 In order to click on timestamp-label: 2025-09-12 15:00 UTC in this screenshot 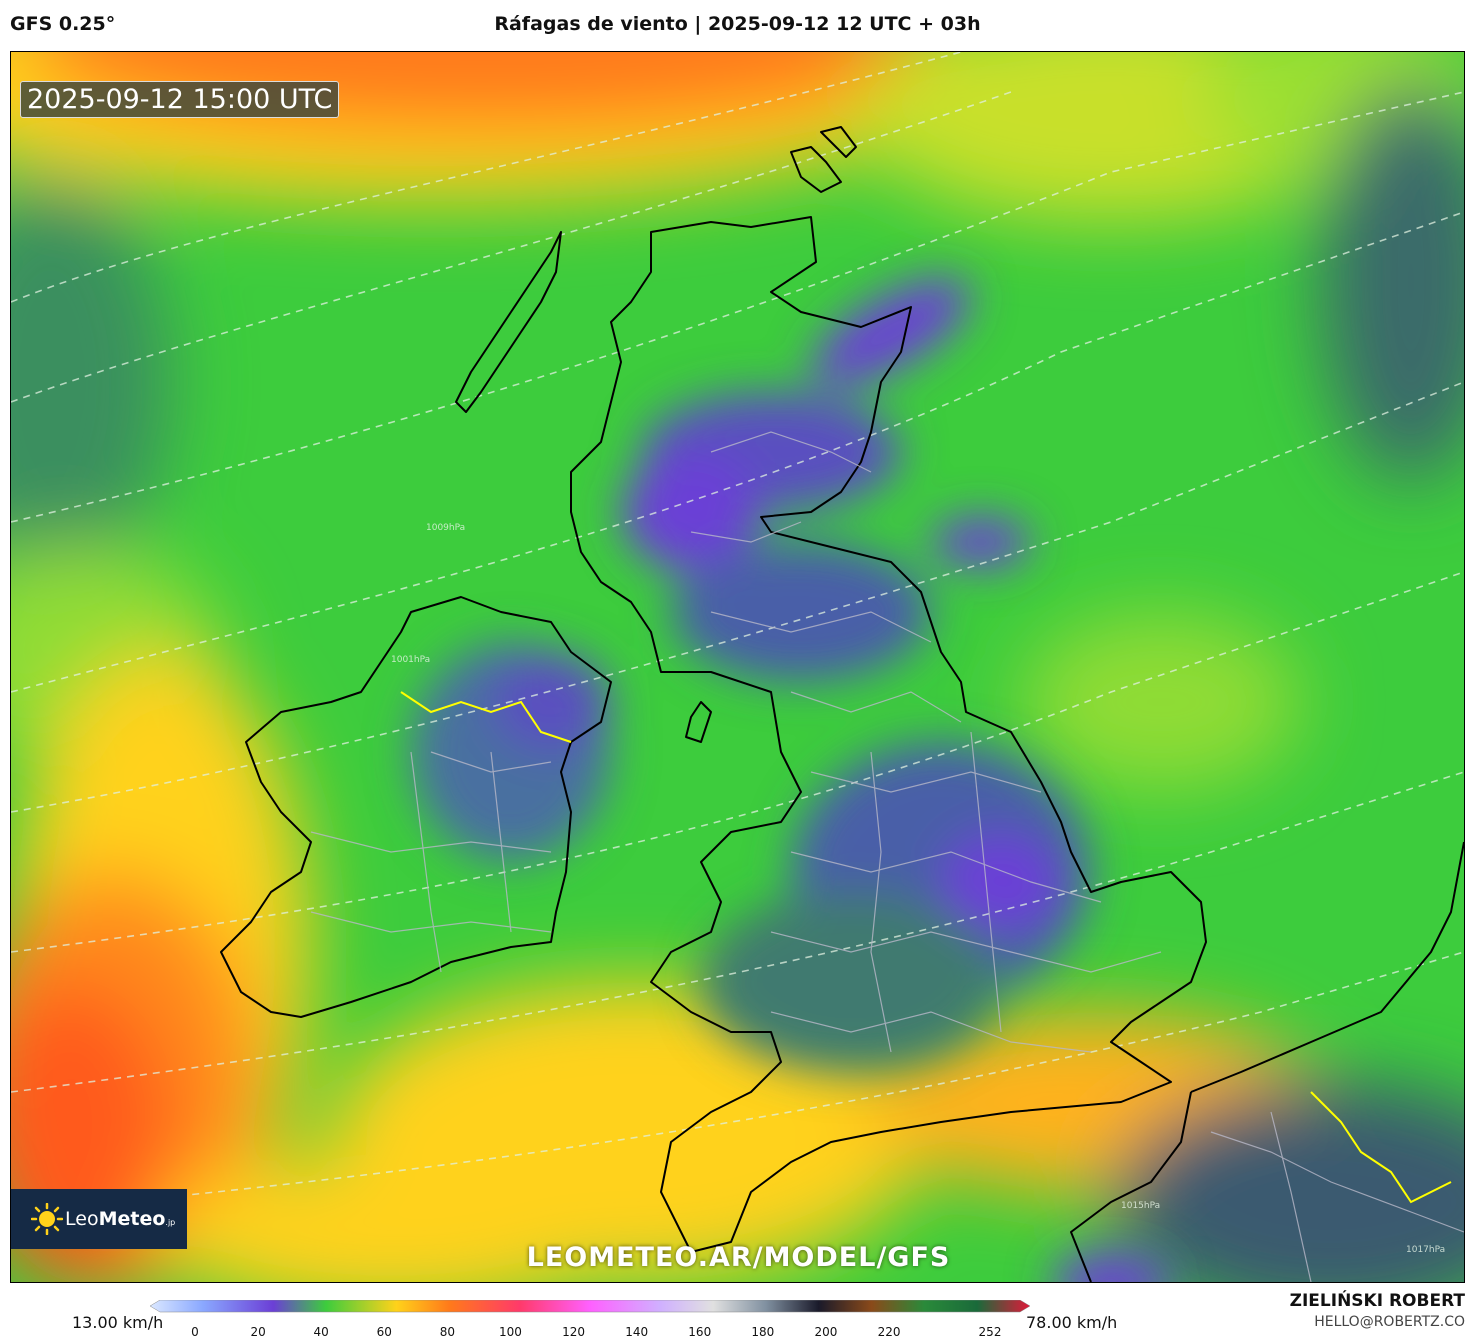, I will do `click(180, 99)`.